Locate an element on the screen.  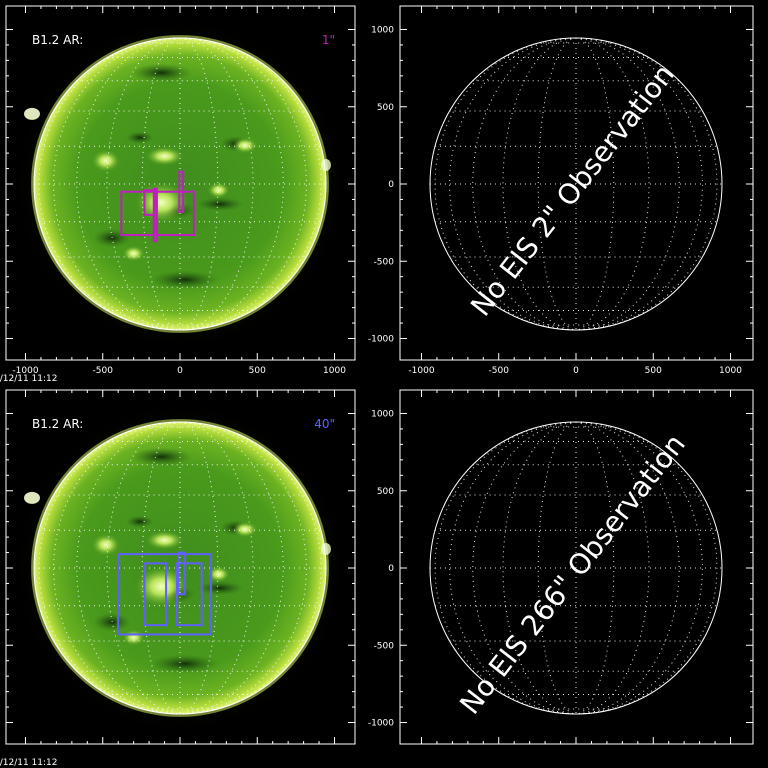
slit-badge: 40" is located at coordinates (324, 424).